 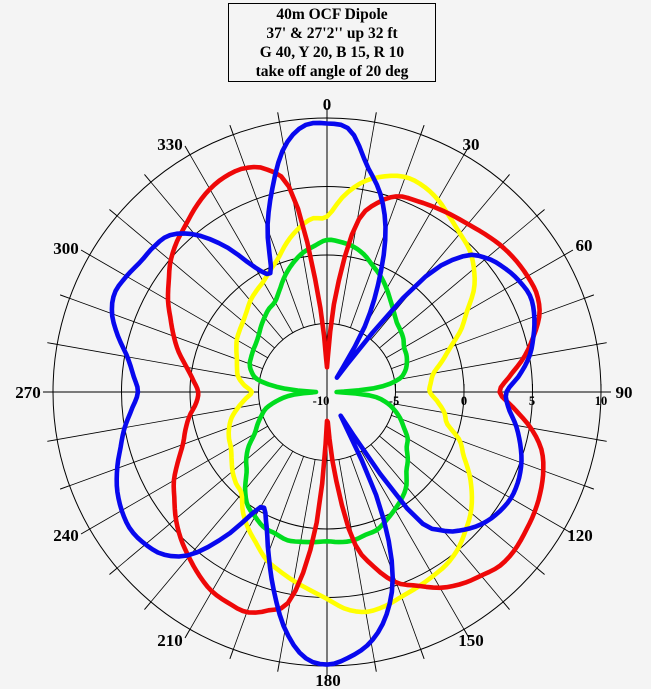 I want to click on grid-spoke-150deg, so click(x=412, y=540).